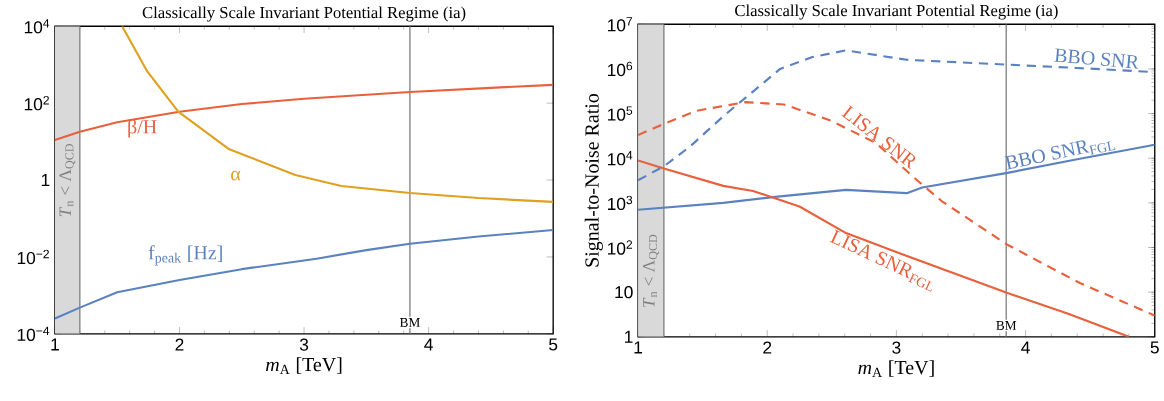 The height and width of the screenshot is (401, 1164). Describe the element at coordinates (33, 334) in the screenshot. I see `y-tick-label: 10$^{−4}$` at that location.